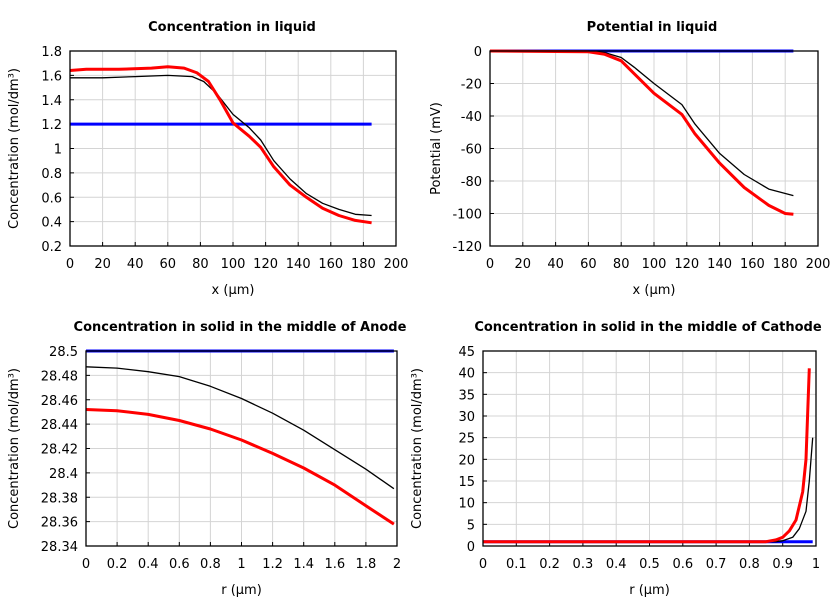 The height and width of the screenshot is (600, 840). Describe the element at coordinates (471, 525) in the screenshot. I see `y-tick-label: 5` at that location.